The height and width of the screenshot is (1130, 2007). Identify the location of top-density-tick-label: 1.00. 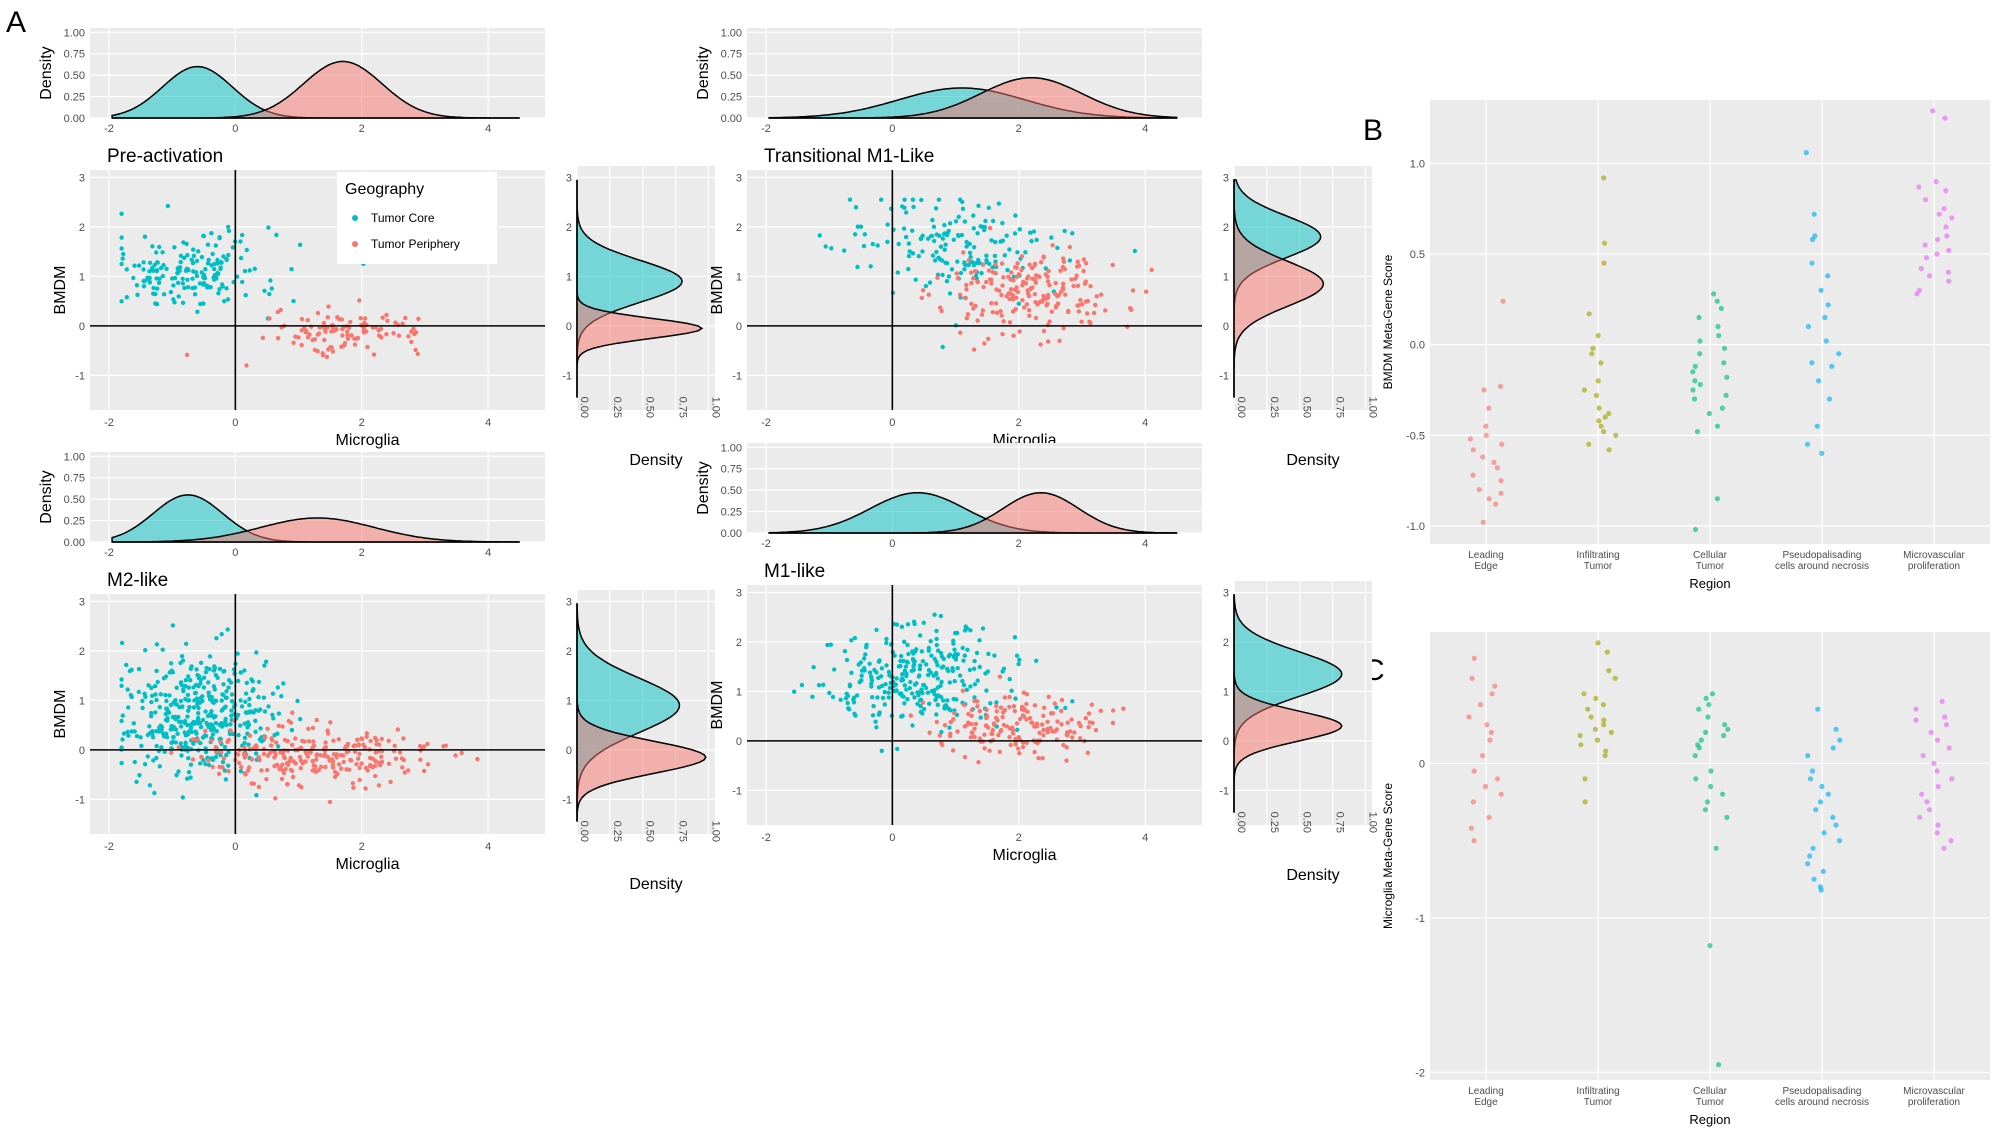
(731, 33).